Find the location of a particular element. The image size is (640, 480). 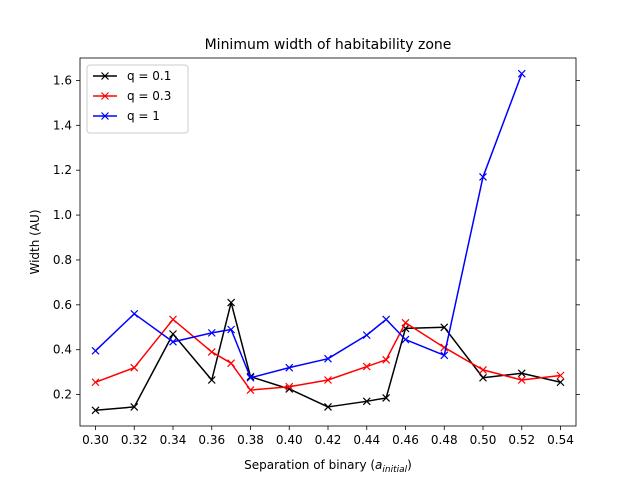

x-tick-label: 0.40 is located at coordinates (289, 440).